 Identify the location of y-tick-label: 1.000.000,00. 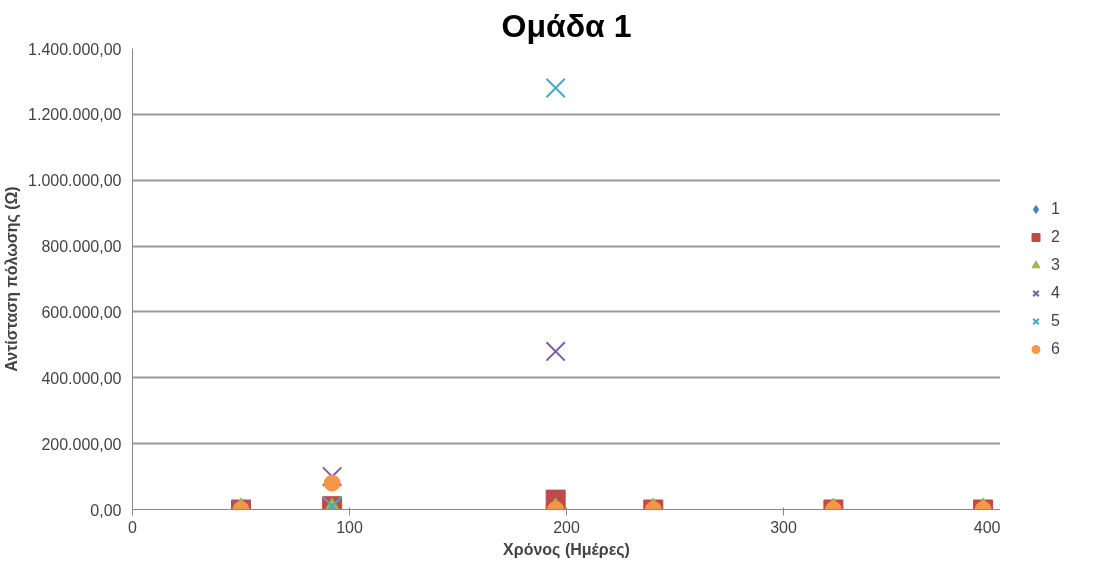
(75, 181).